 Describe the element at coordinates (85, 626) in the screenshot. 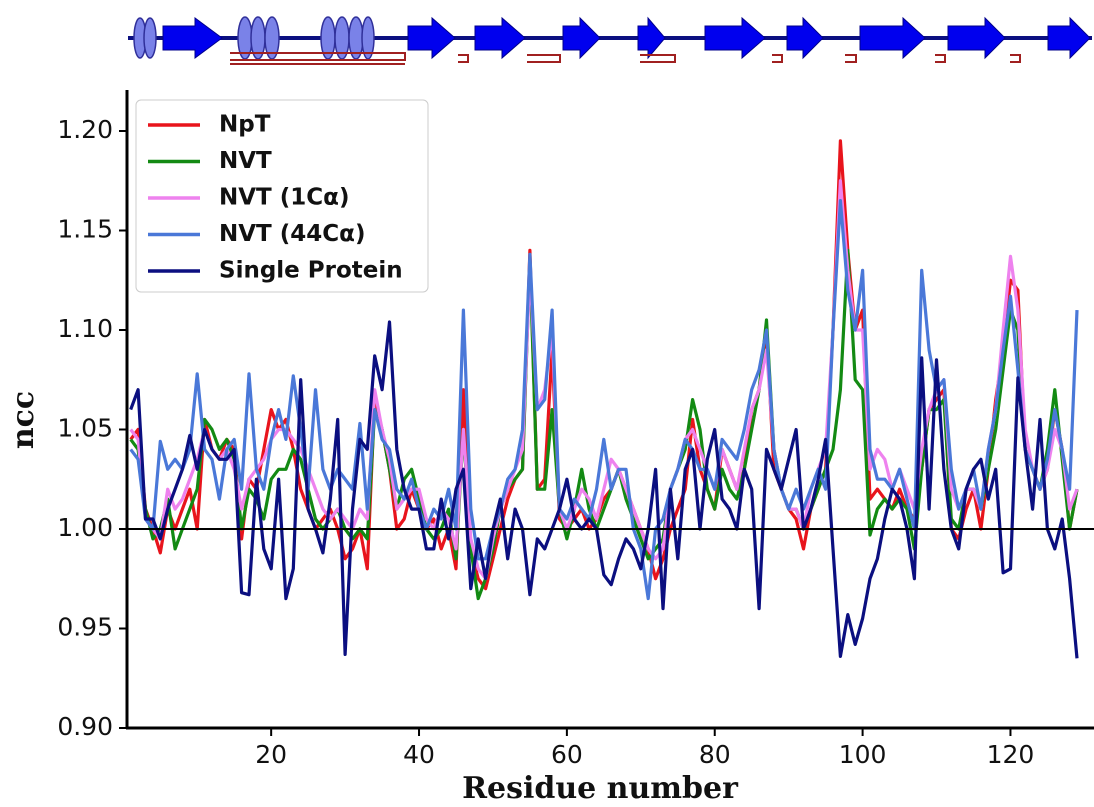

I see `y-tick-label: 0.95` at that location.